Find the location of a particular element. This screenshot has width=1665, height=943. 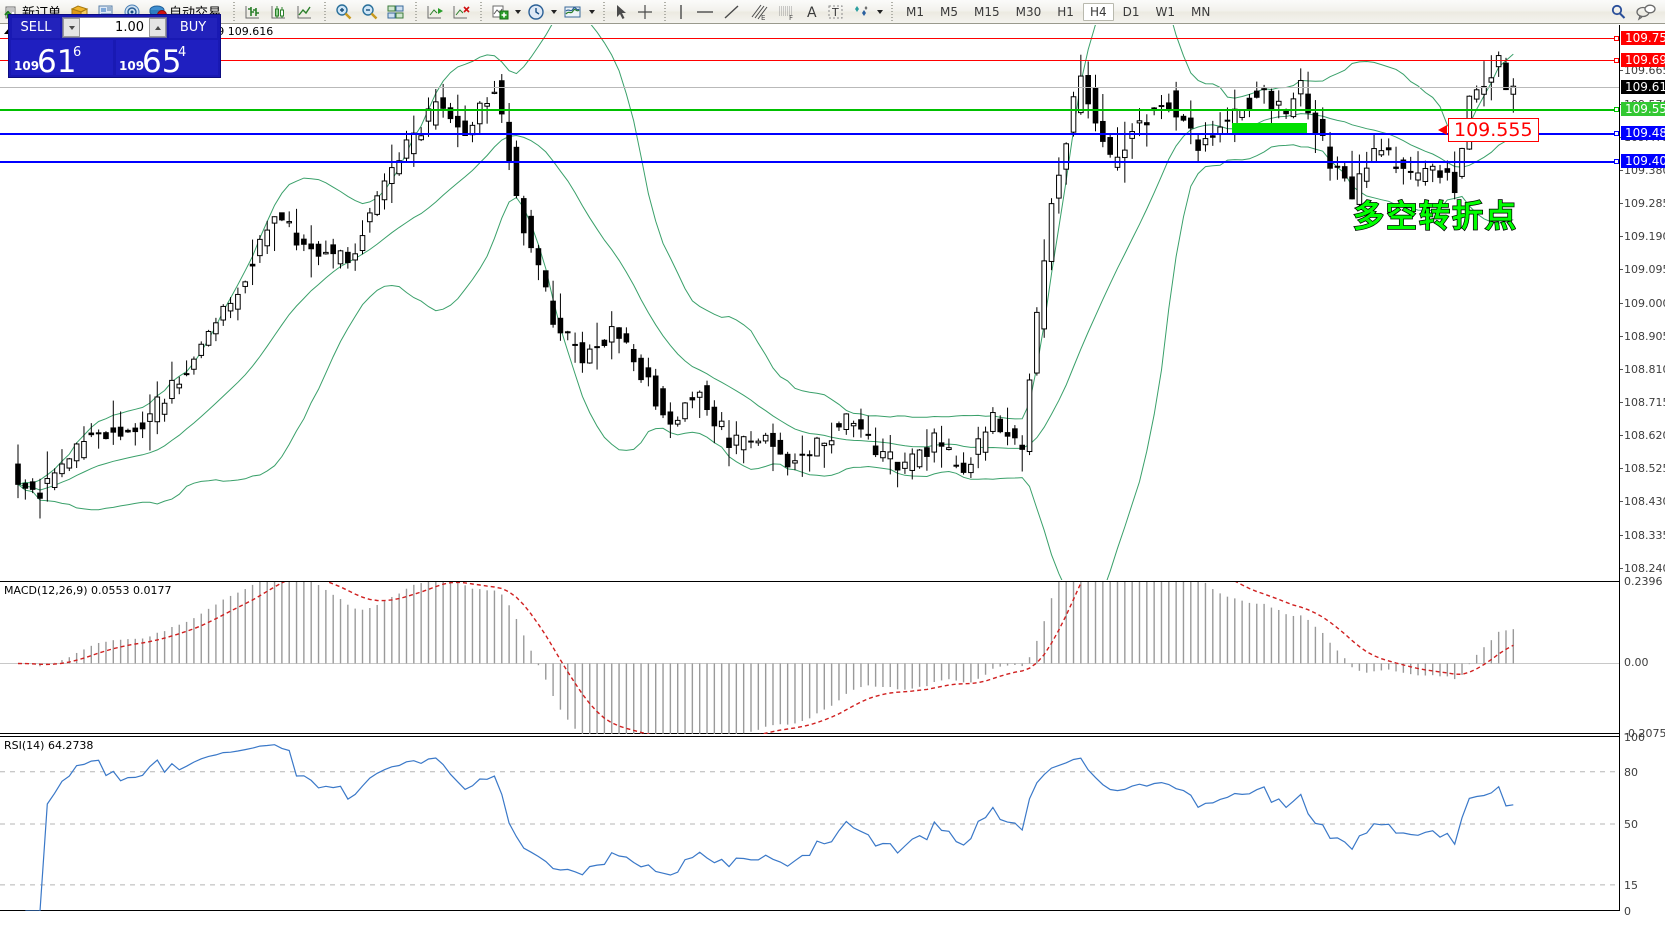

rsi-tick: 80 is located at coordinates (1631, 772).